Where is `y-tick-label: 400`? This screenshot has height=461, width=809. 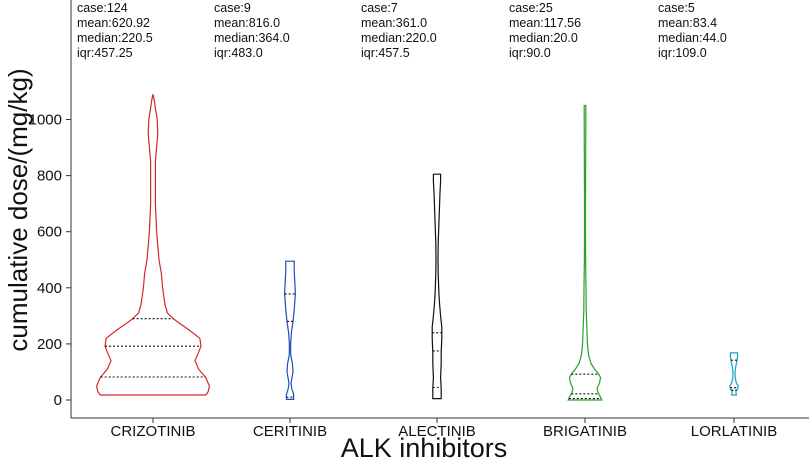
y-tick-label: 400 is located at coordinates (49, 288).